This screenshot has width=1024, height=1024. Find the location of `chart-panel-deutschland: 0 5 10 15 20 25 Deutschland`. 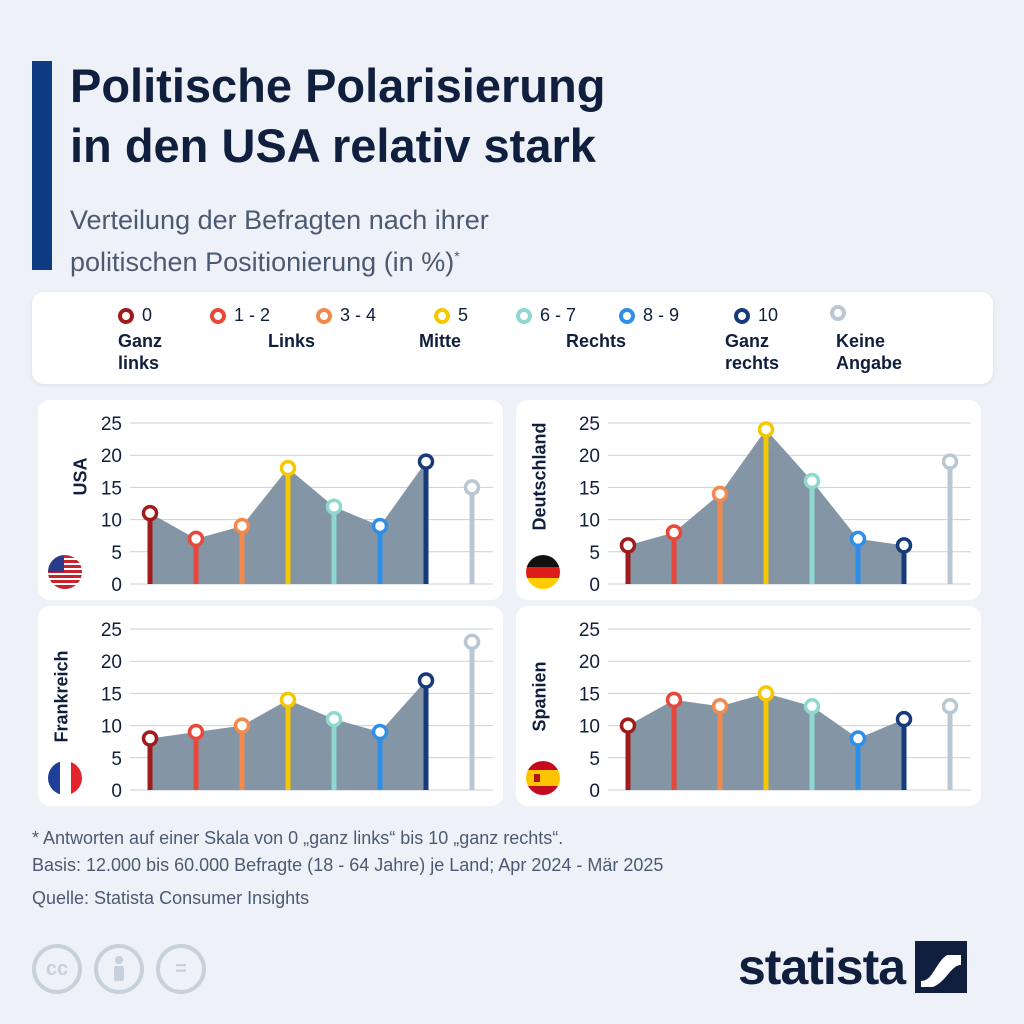

chart-panel-deutschland: 0 5 10 15 20 25 Deutschland is located at coordinates (748, 500).